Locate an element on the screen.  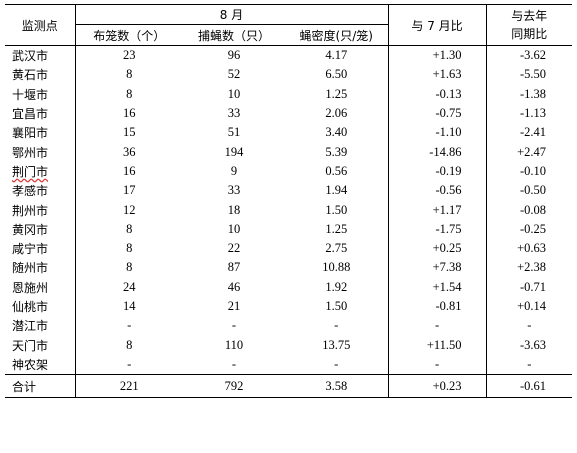
vs-last-year-cell: -0.50 is located at coordinates (533, 190).